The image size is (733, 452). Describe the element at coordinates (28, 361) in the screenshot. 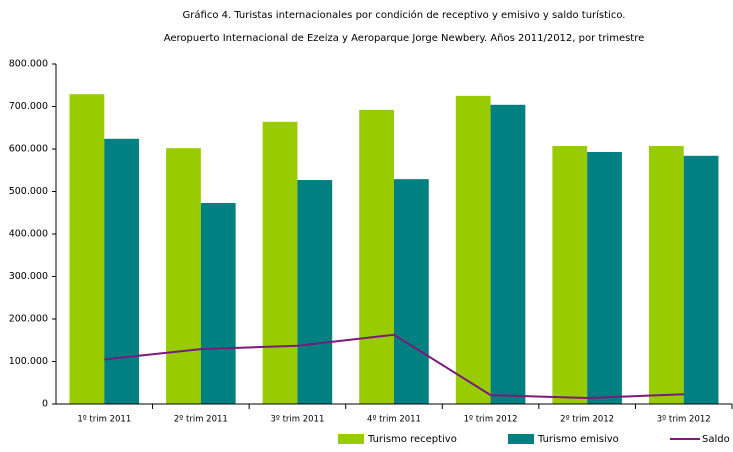

I see `y-tick-label: 100.000` at that location.